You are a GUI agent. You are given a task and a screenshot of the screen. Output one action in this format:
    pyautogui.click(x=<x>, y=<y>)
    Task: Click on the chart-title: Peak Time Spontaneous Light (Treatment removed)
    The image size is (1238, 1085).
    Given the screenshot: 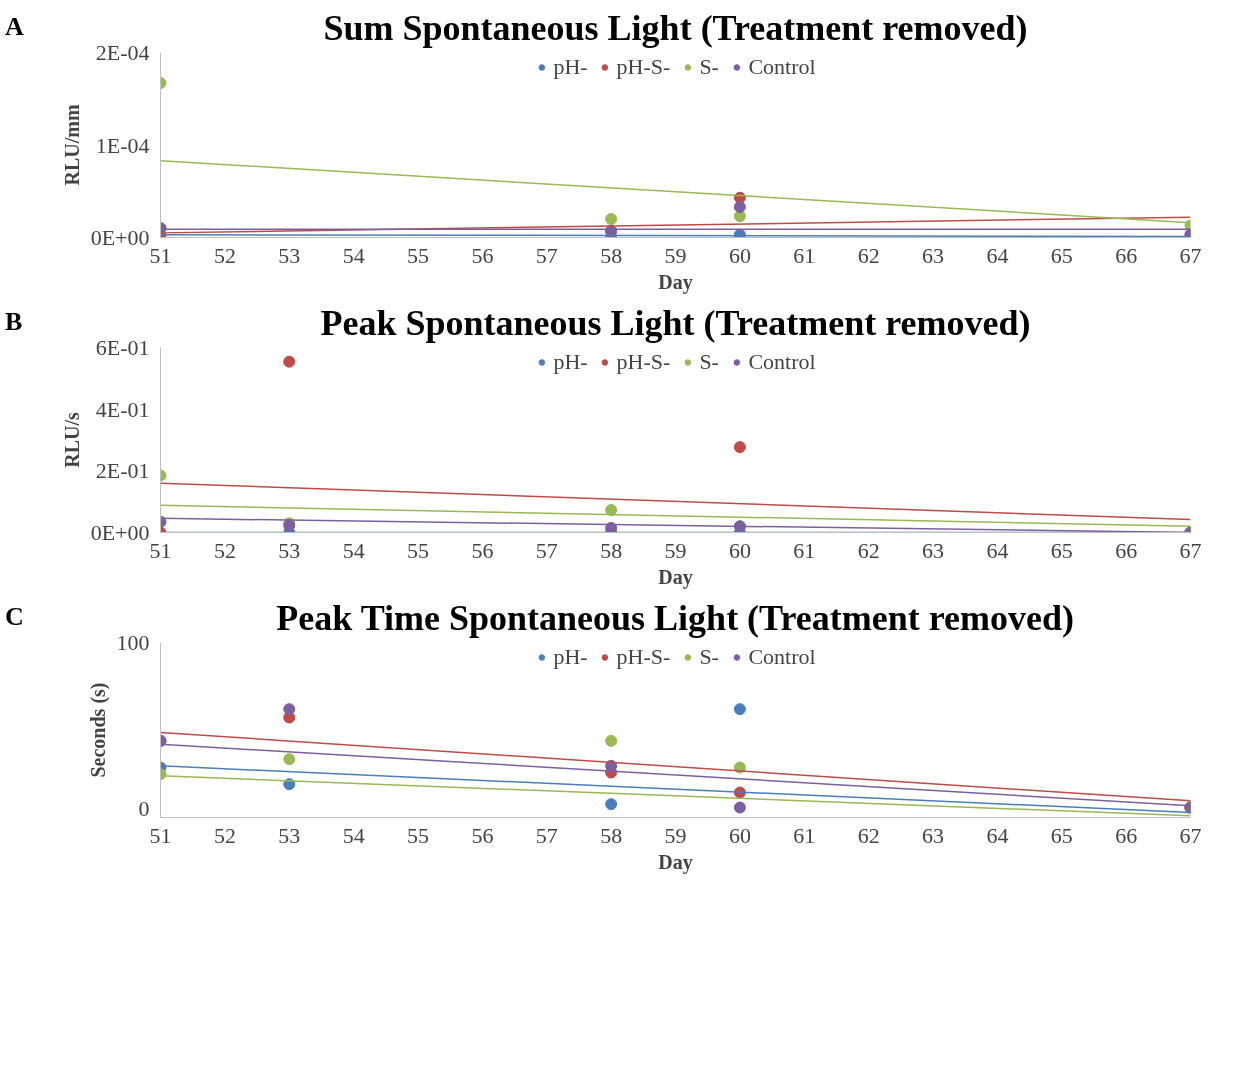 What is the action you would take?
    pyautogui.click(x=675, y=617)
    